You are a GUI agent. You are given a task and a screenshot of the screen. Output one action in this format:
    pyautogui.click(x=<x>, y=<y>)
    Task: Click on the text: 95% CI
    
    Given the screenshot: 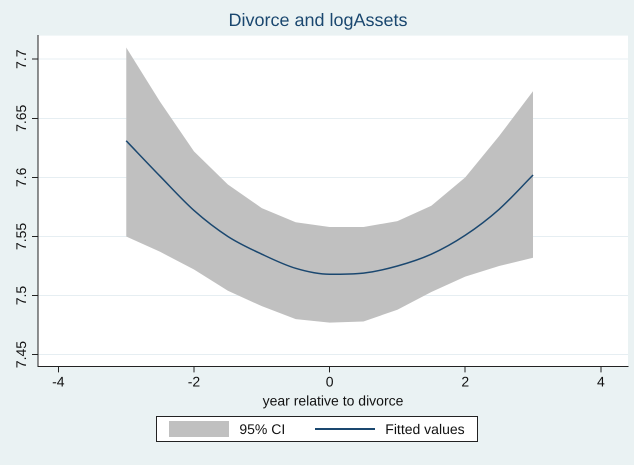 What is the action you would take?
    pyautogui.click(x=262, y=429)
    